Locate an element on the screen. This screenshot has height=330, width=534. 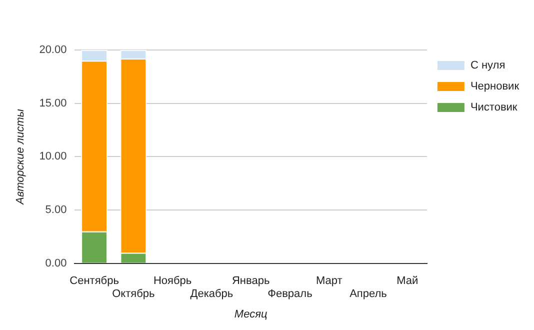
x-tick-label: Январь is located at coordinates (251, 281).